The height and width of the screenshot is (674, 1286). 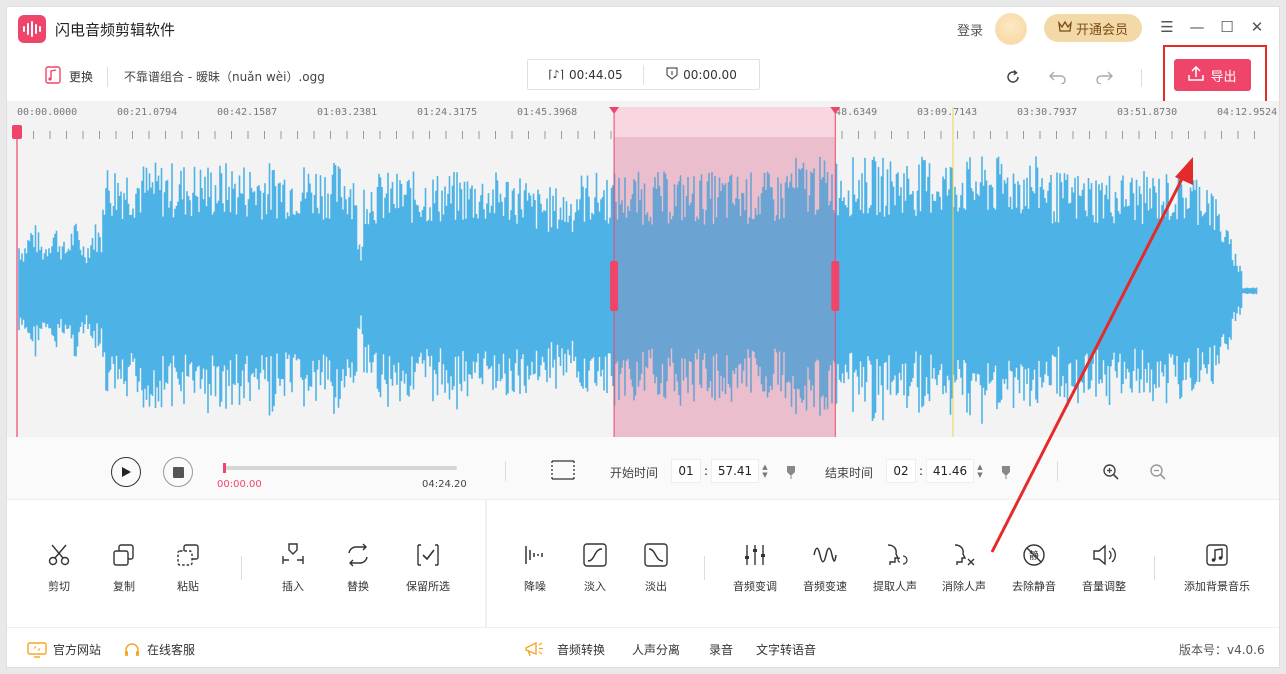 What do you see at coordinates (1212, 75) in the screenshot?
I see `export-button: 导出` at bounding box center [1212, 75].